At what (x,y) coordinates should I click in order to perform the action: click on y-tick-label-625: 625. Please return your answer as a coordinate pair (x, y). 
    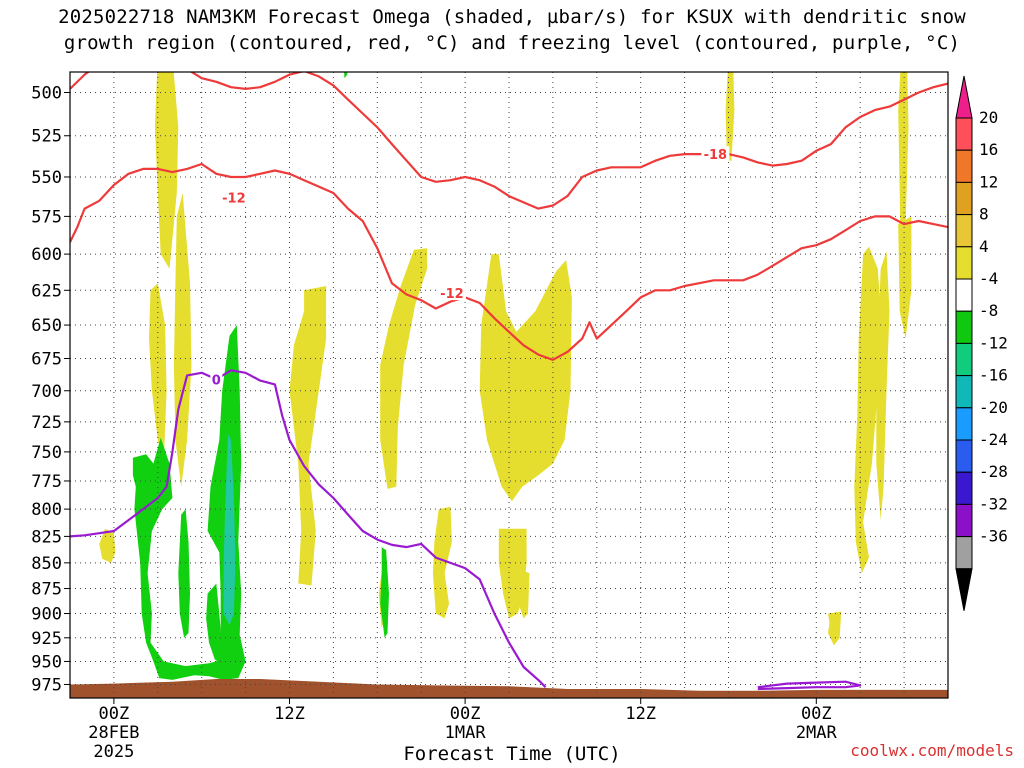
    Looking at the image, I should click on (46, 291).